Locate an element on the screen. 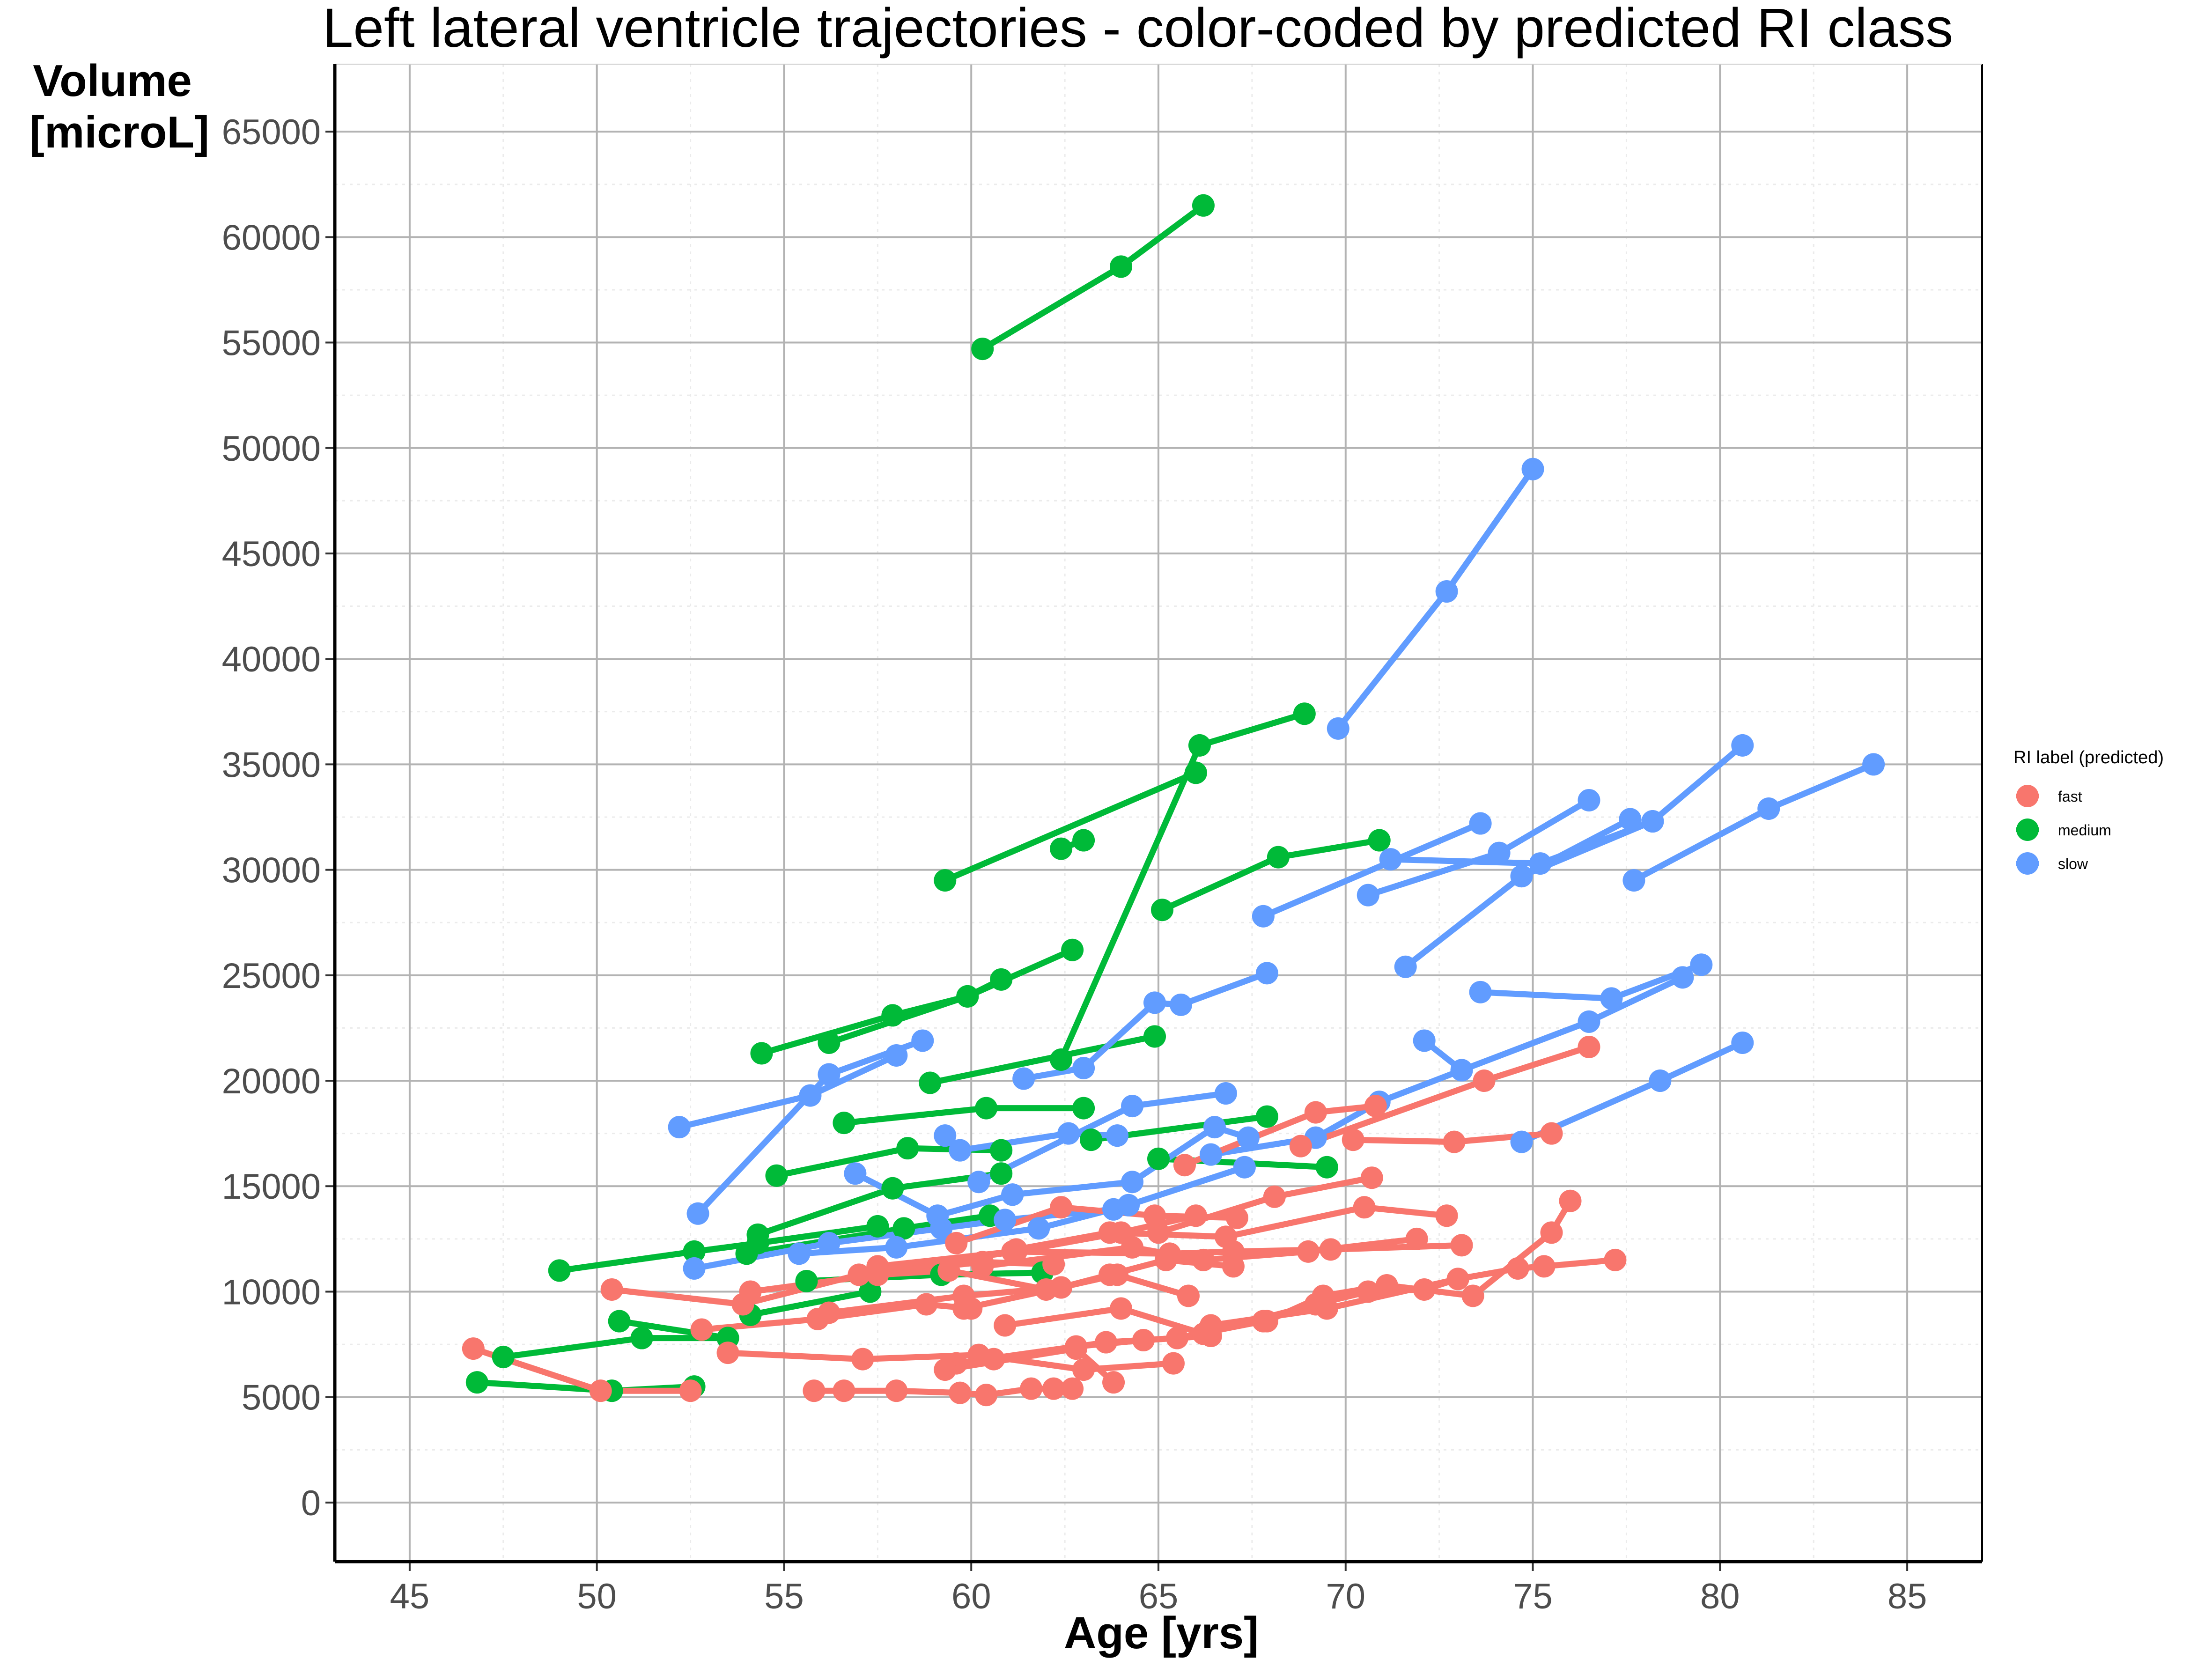  legend-label-fast: fast is located at coordinates (2070, 796).